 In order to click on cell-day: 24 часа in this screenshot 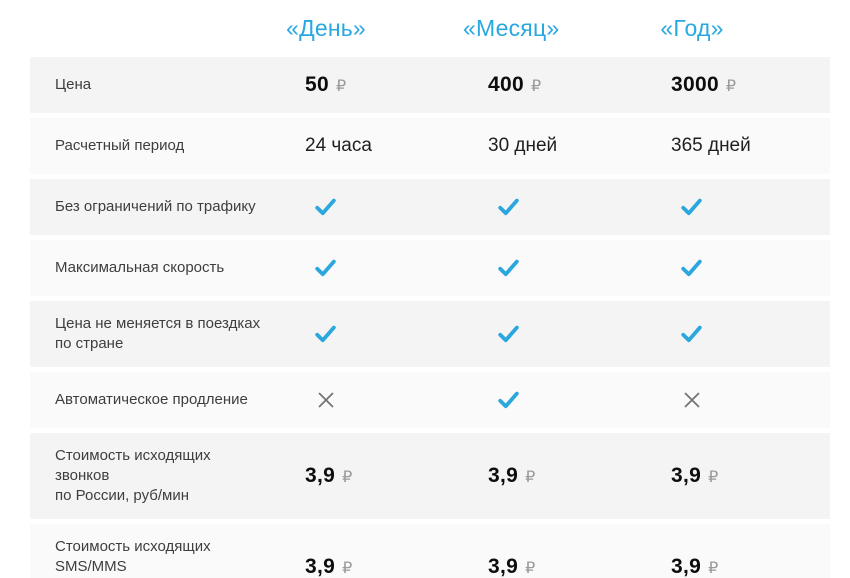, I will do `click(371, 146)`.